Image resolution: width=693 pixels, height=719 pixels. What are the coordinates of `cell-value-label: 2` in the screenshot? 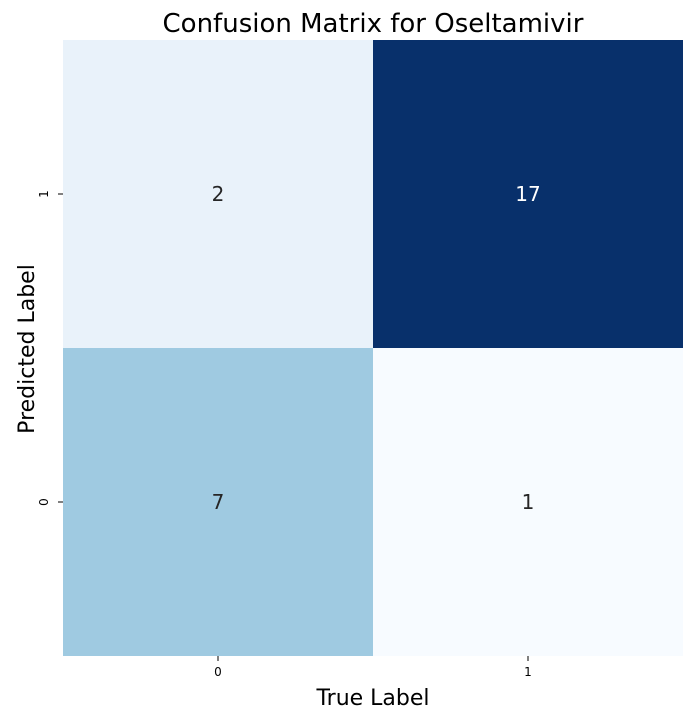 It's located at (218, 194).